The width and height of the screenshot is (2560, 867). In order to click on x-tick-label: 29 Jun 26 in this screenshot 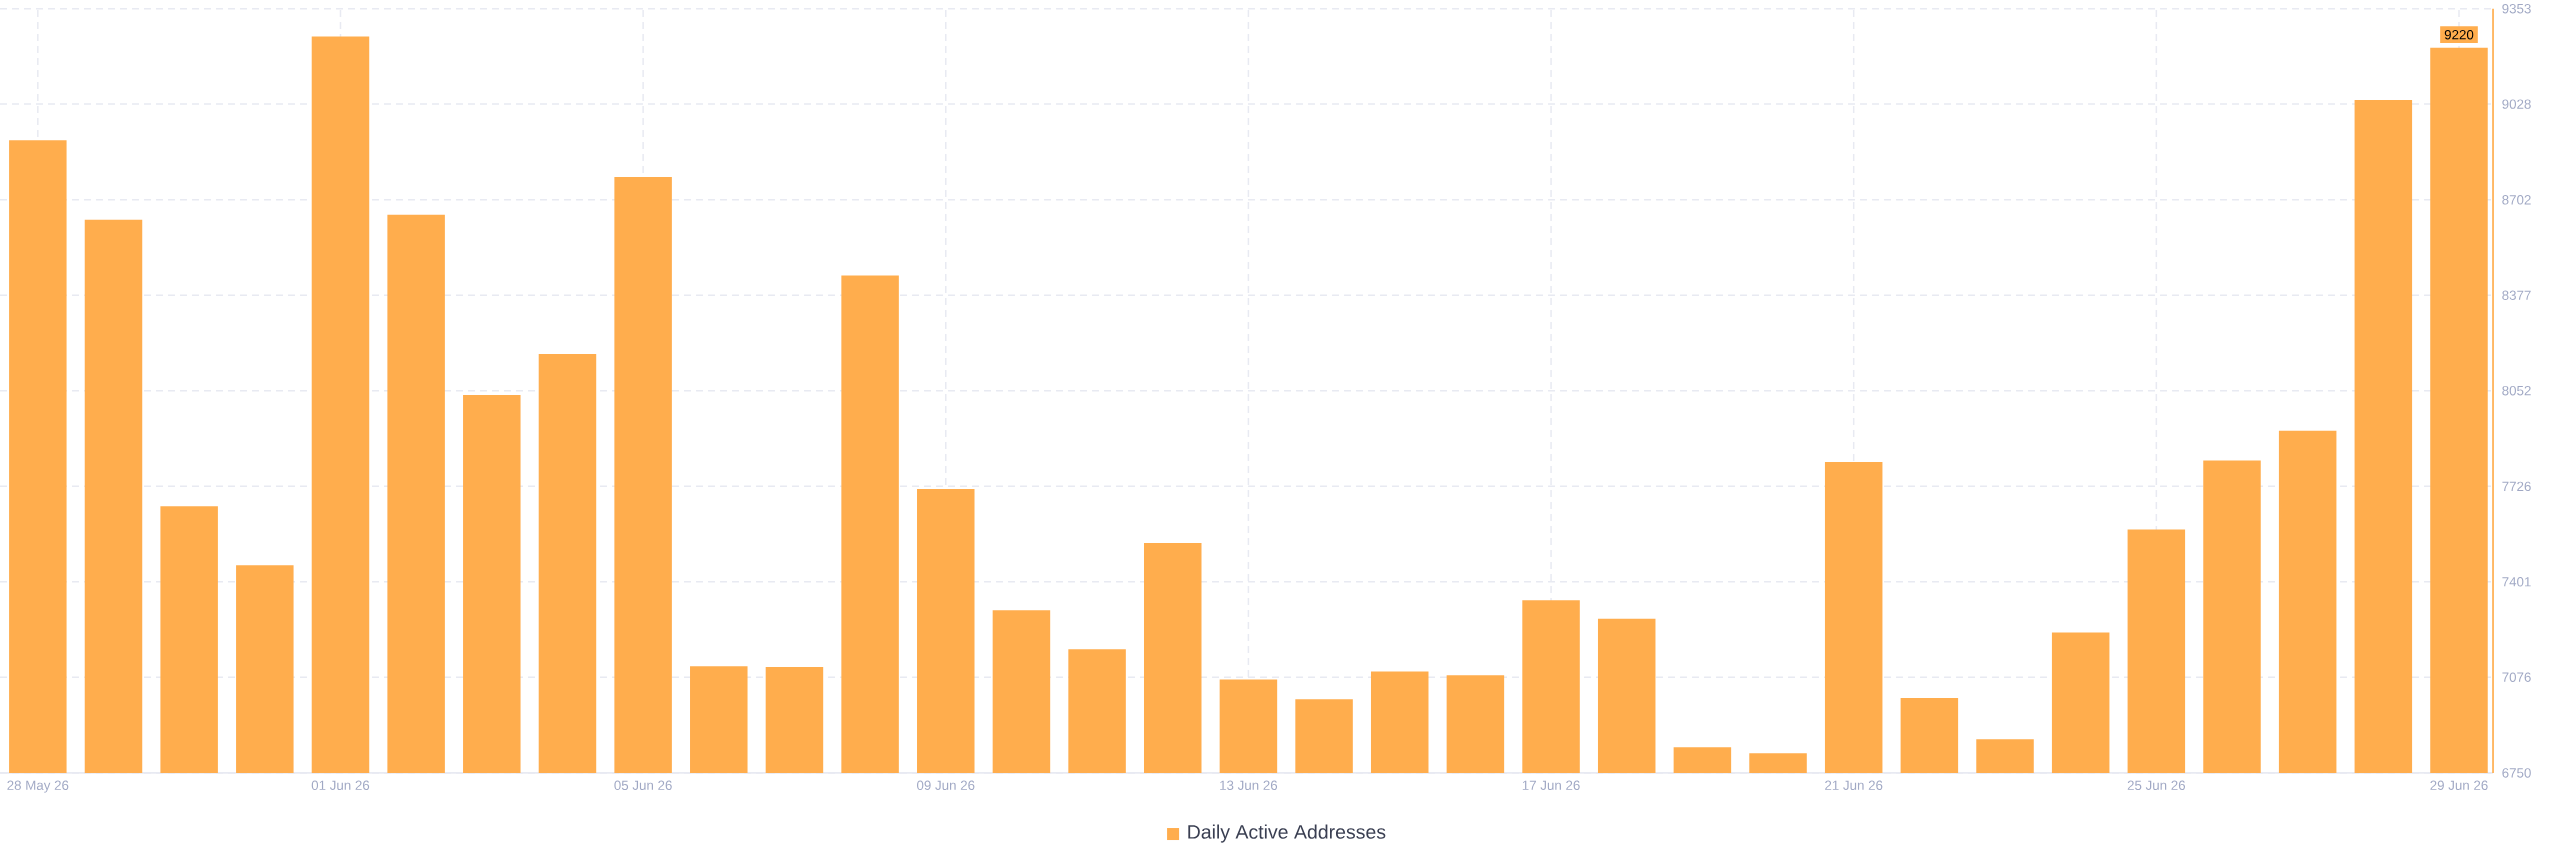, I will do `click(2459, 785)`.